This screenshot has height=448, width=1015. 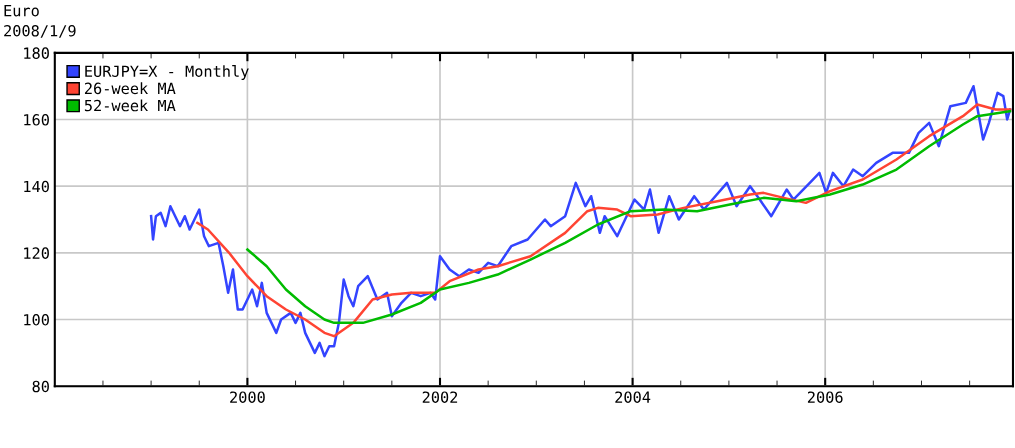 I want to click on y-tick-label: 160, so click(x=36, y=120).